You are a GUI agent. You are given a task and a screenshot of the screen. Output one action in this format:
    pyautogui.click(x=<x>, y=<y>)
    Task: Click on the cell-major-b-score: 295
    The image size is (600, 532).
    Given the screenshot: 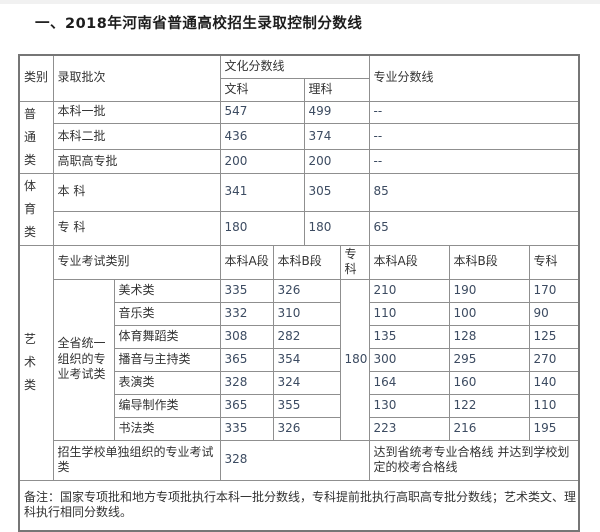 What is the action you would take?
    pyautogui.click(x=489, y=359)
    